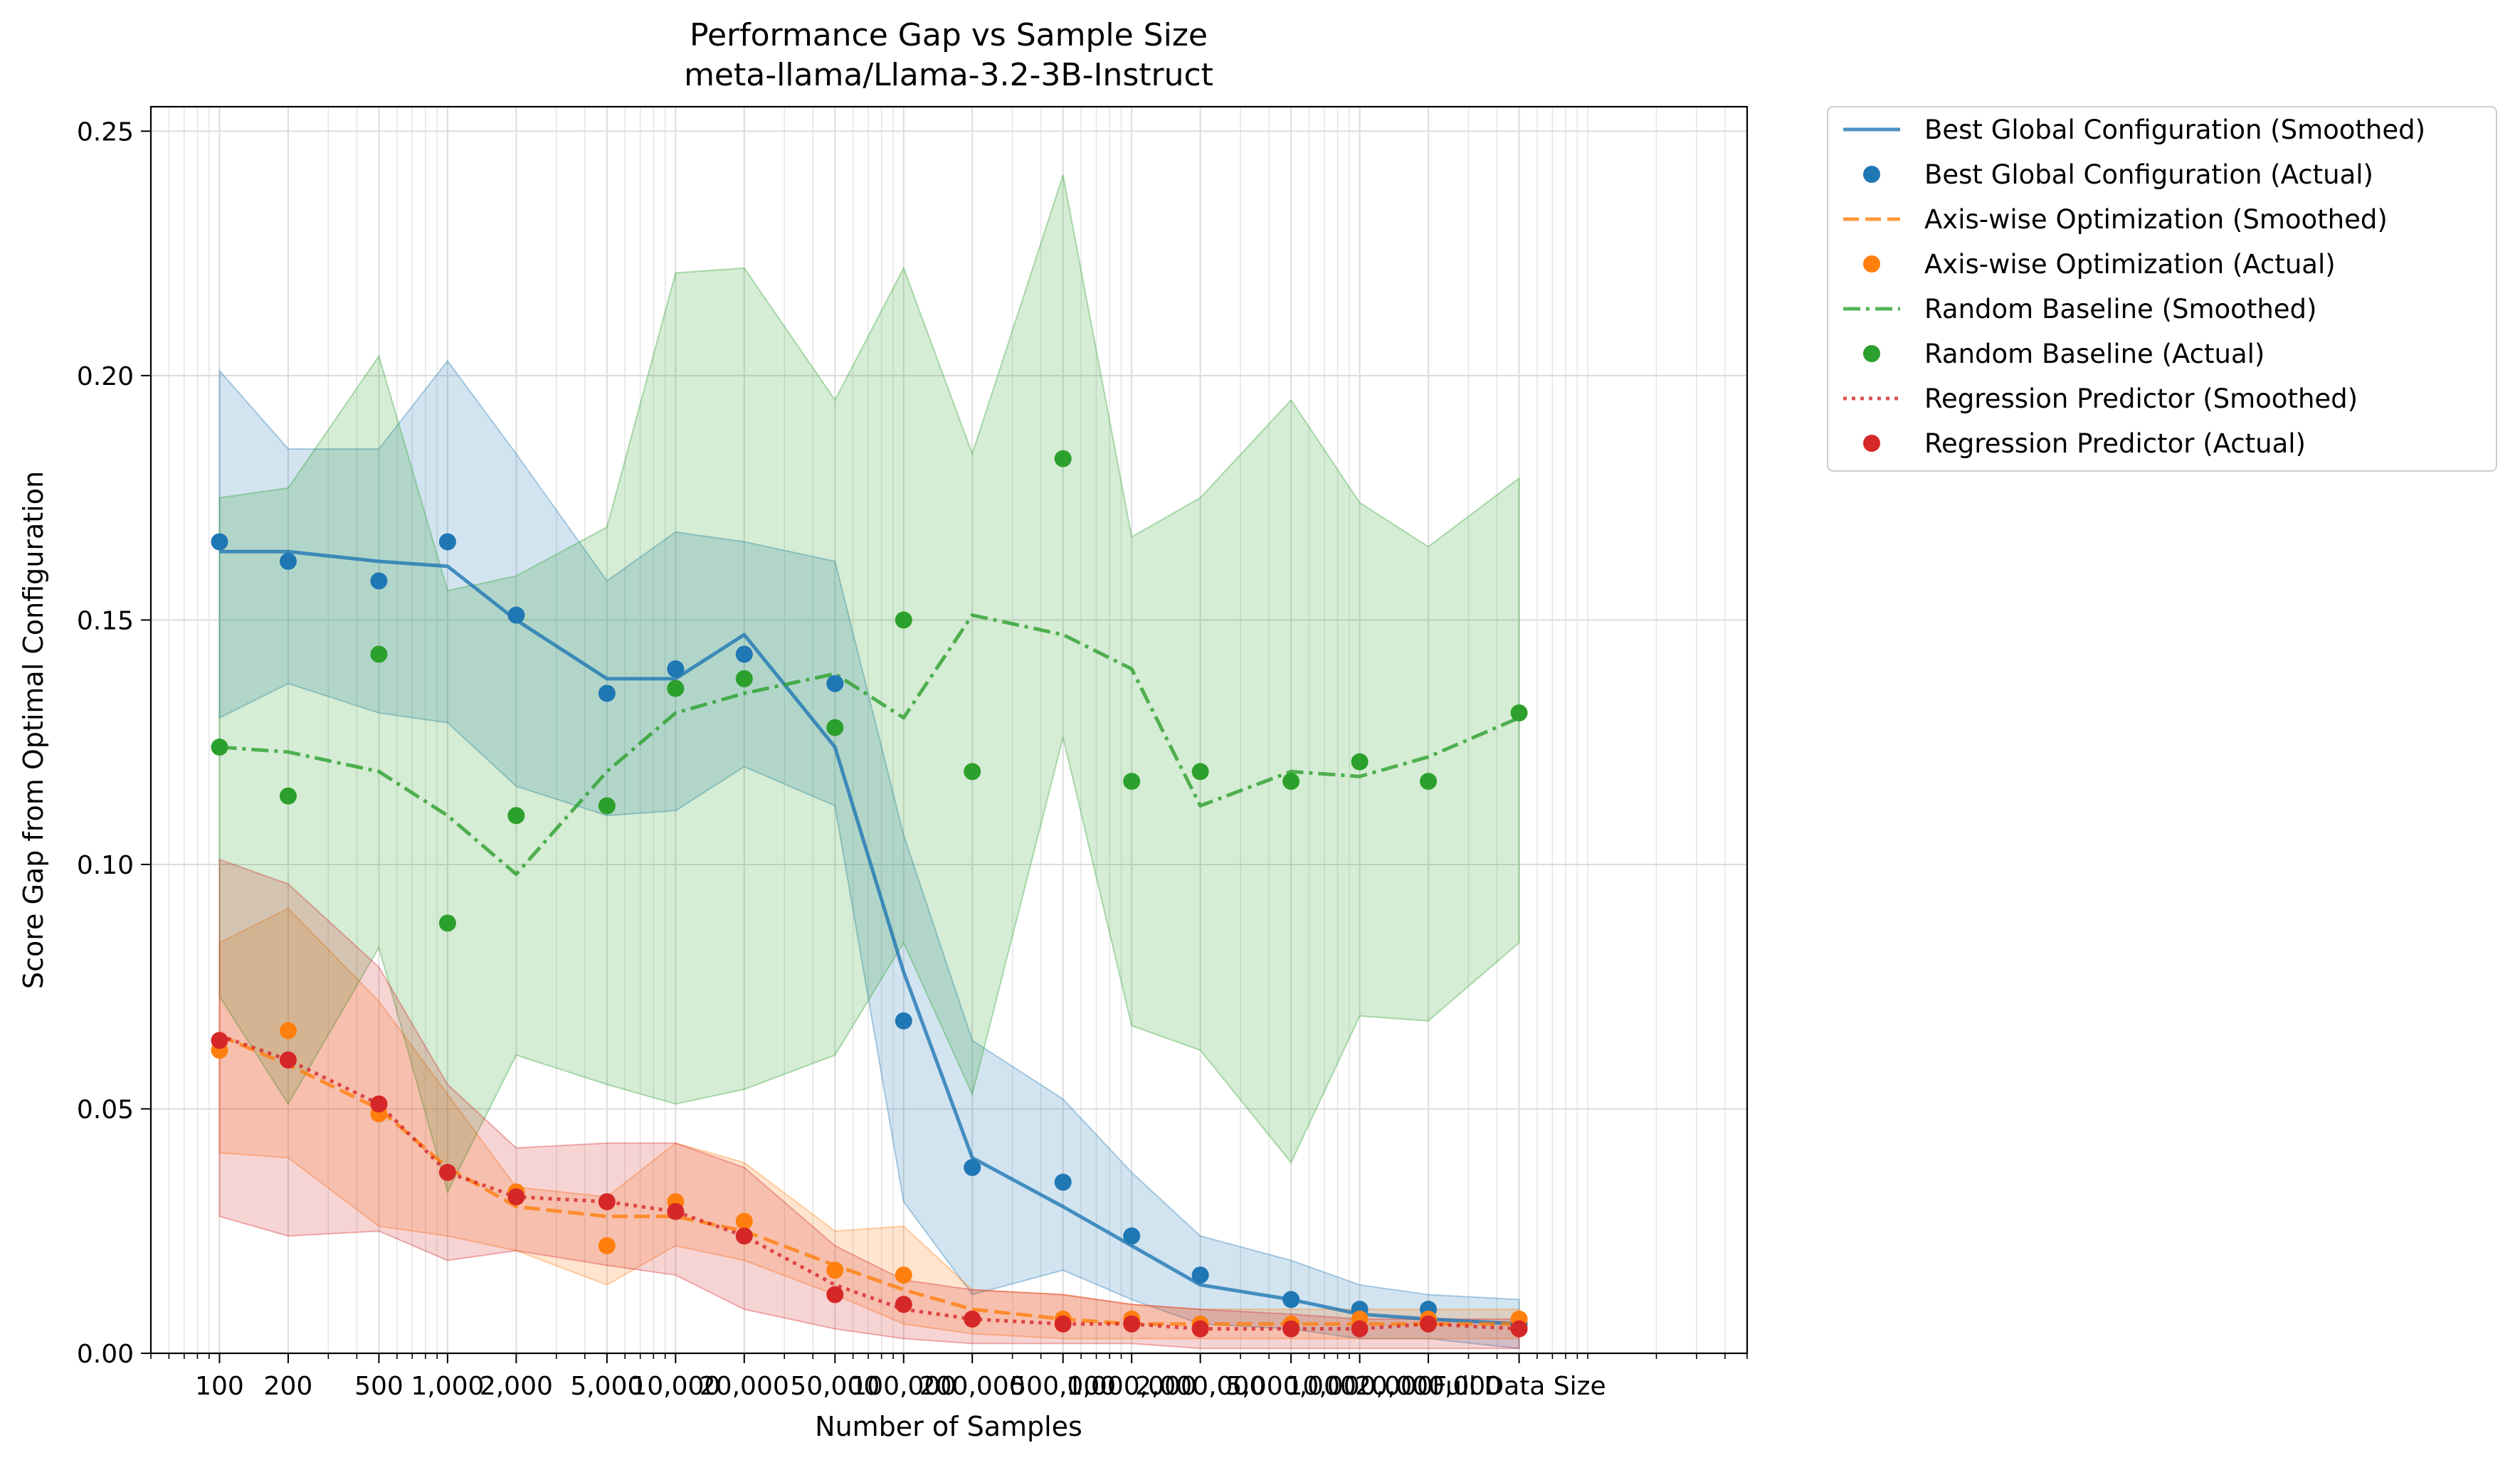 The height and width of the screenshot is (1465, 2520). Describe the element at coordinates (105, 132) in the screenshot. I see `y-tick-label: 0.25` at that location.